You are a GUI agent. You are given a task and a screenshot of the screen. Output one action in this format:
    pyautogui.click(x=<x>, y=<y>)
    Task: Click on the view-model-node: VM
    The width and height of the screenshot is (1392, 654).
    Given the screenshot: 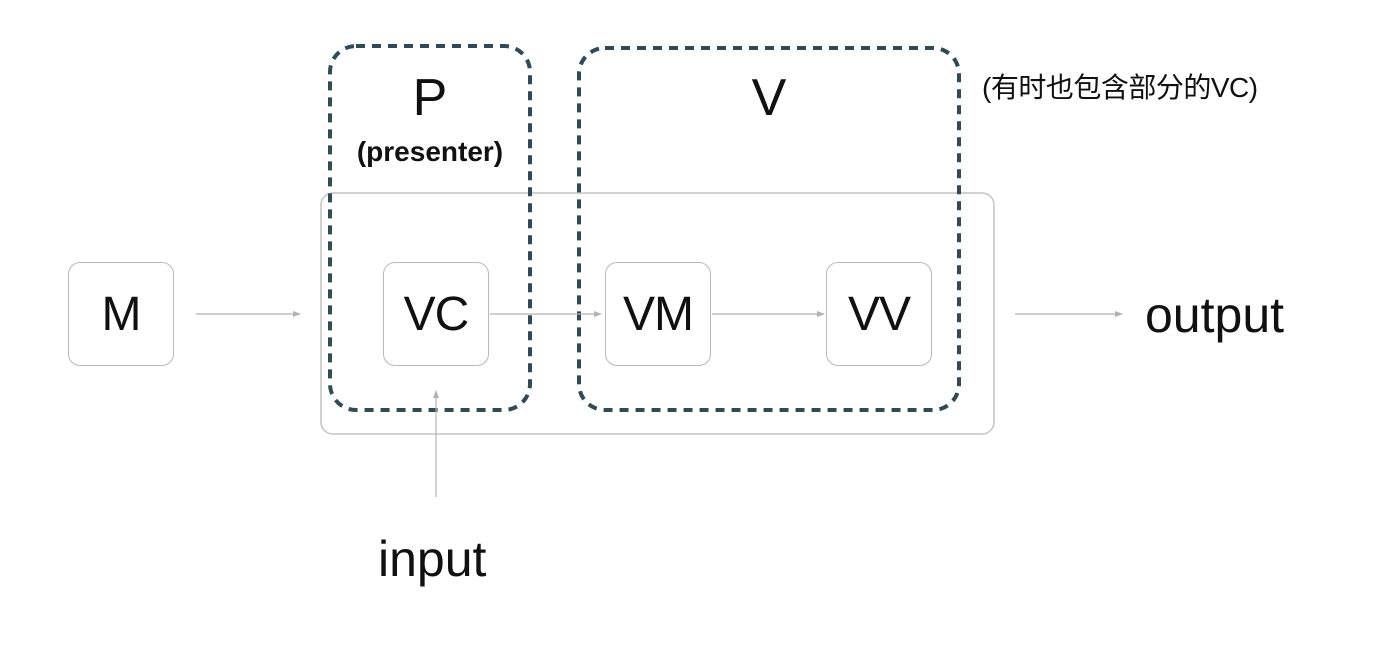 What is the action you would take?
    pyautogui.click(x=658, y=314)
    